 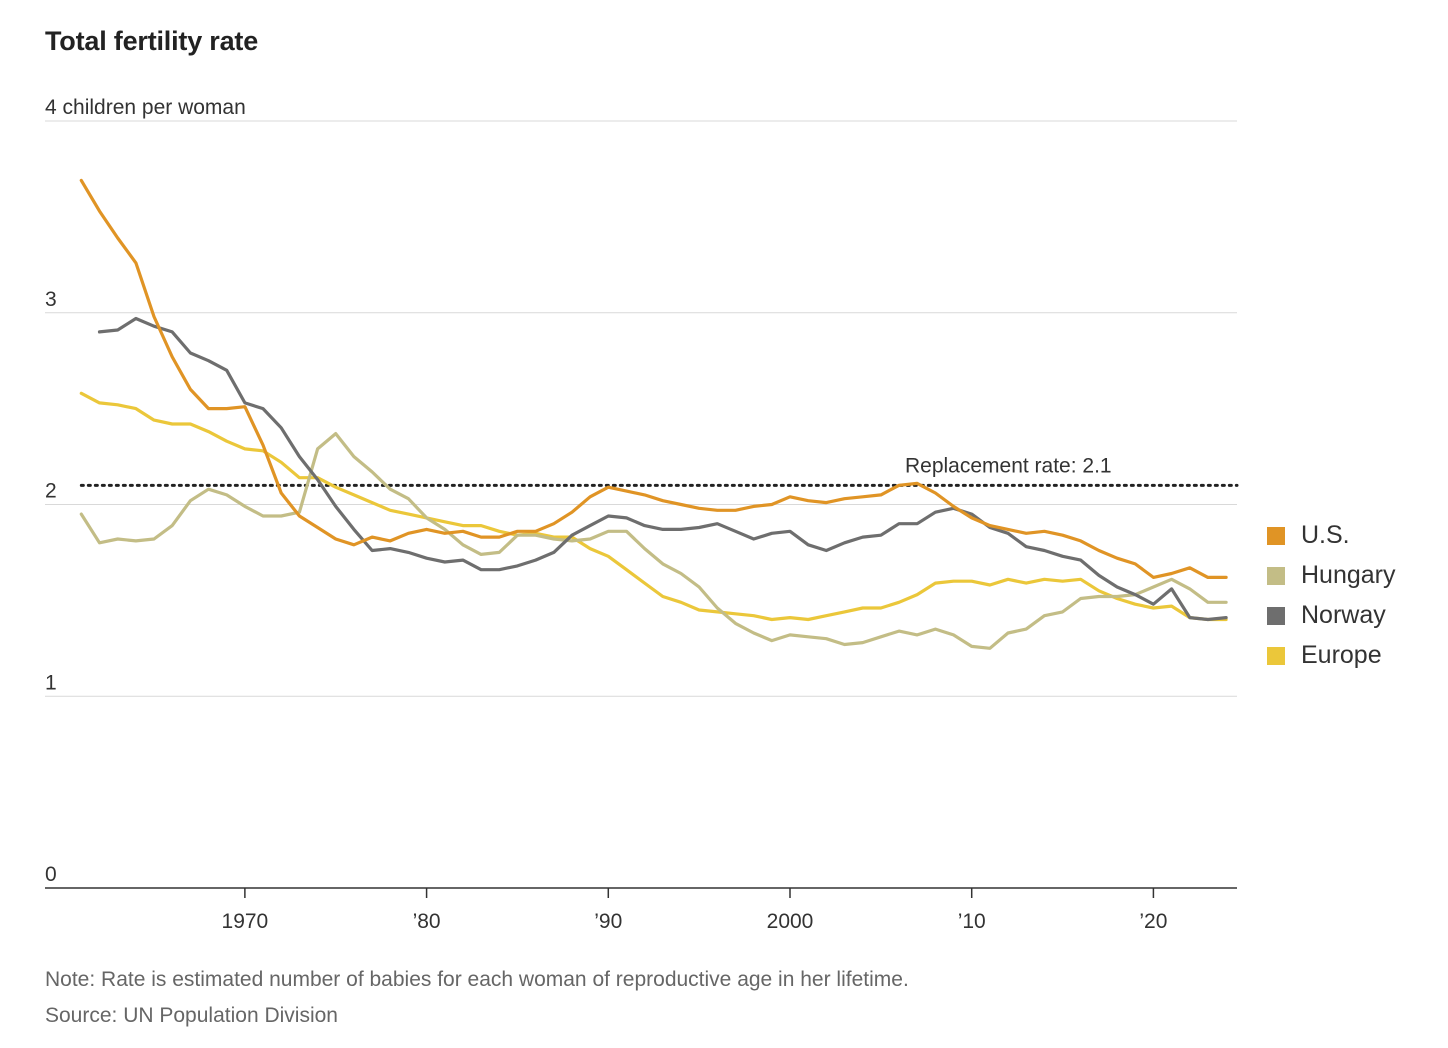 I want to click on x-tick-label: ’80, so click(x=427, y=921).